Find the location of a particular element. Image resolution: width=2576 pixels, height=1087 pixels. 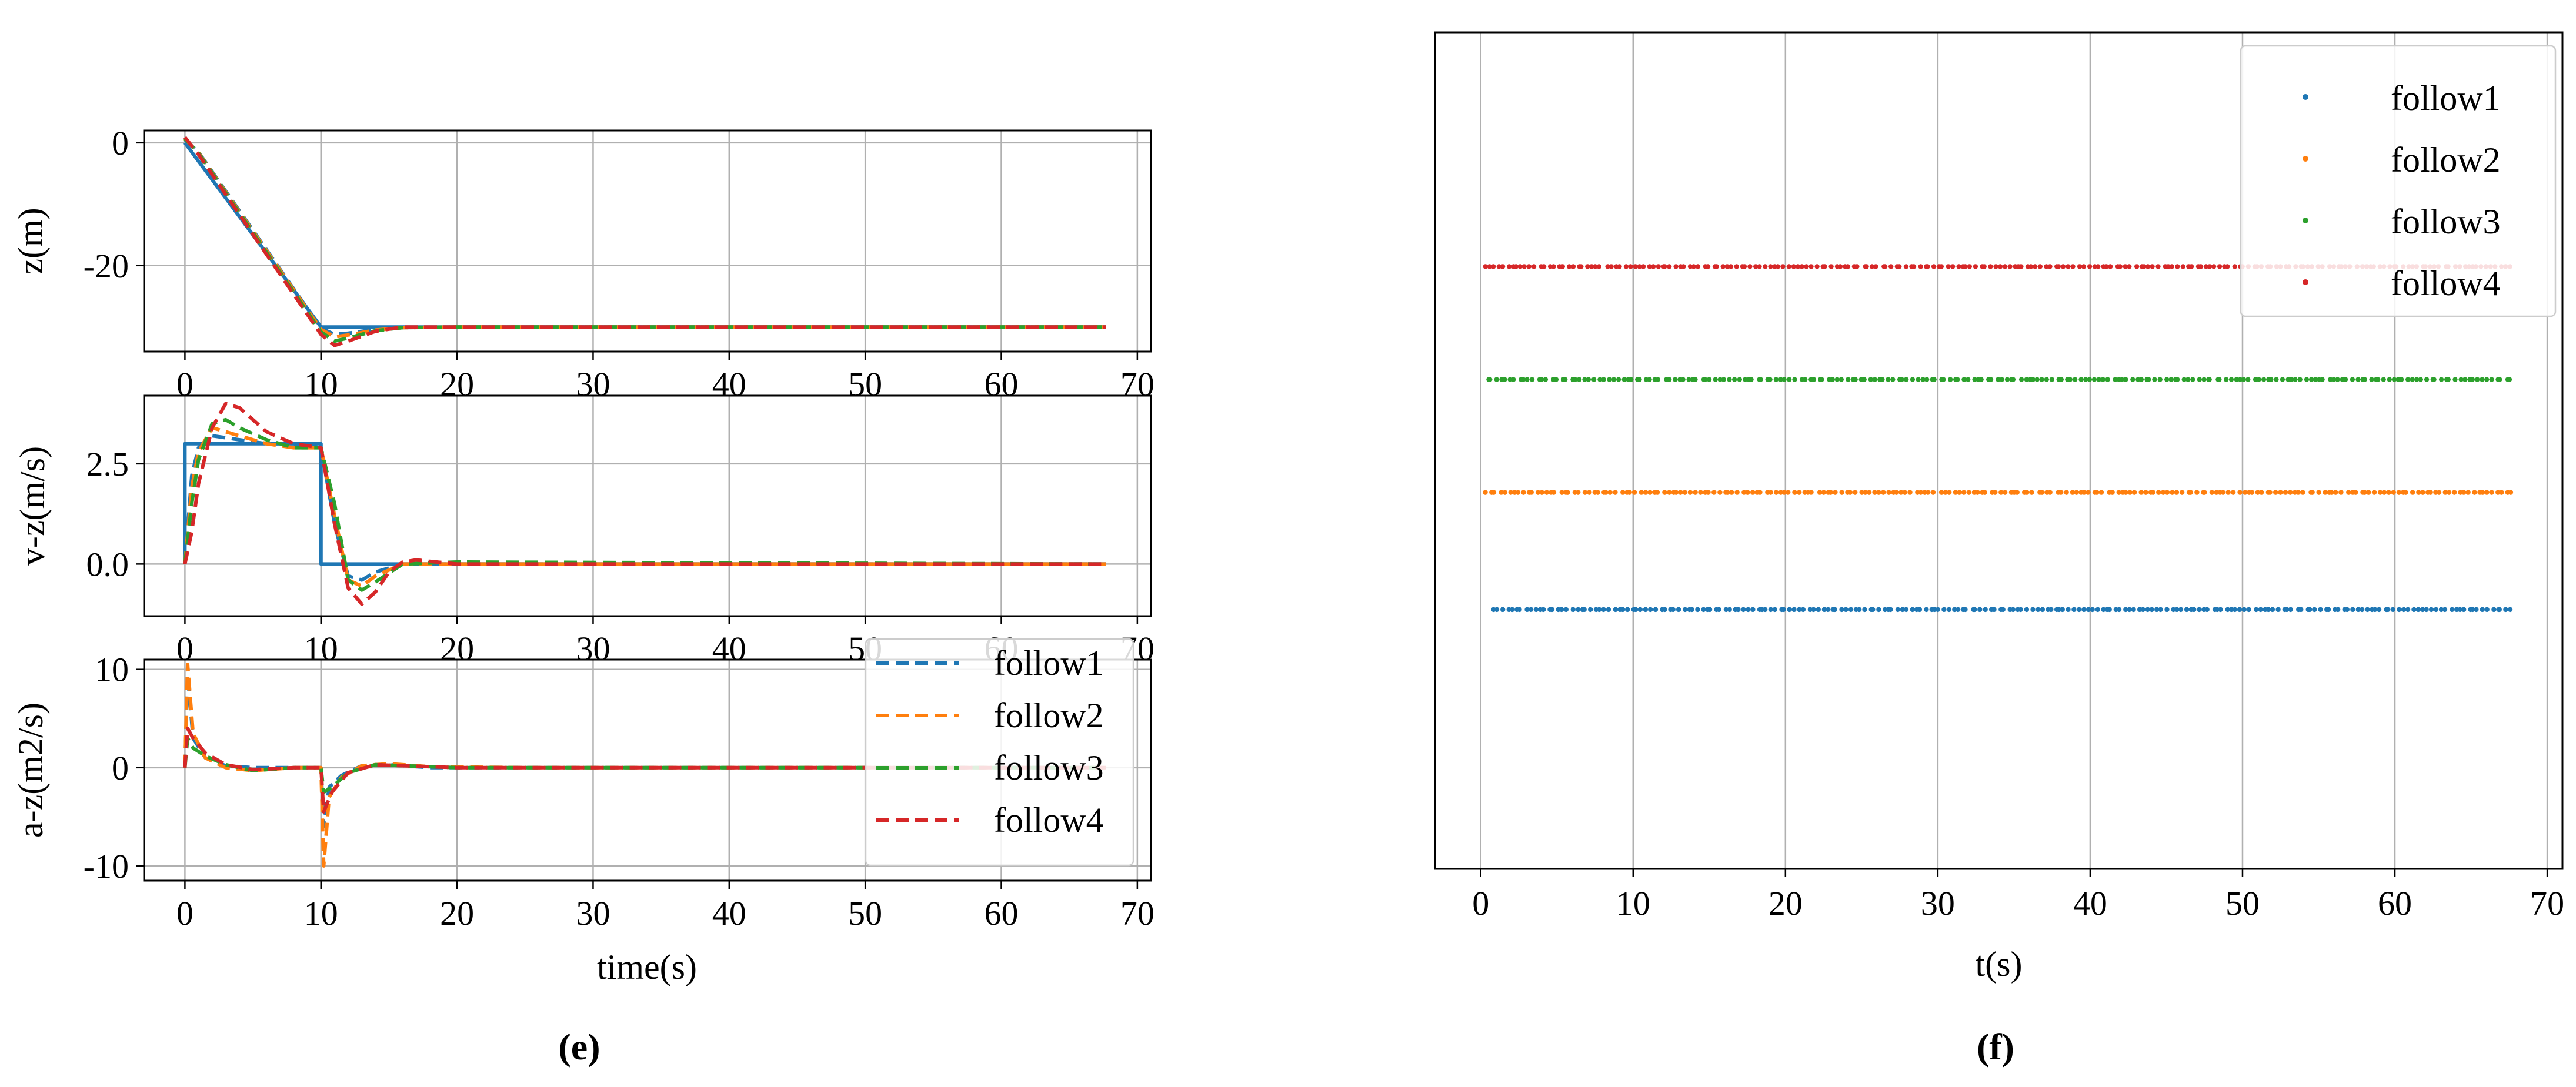

legend-marker-follow2 is located at coordinates (2305, 159).